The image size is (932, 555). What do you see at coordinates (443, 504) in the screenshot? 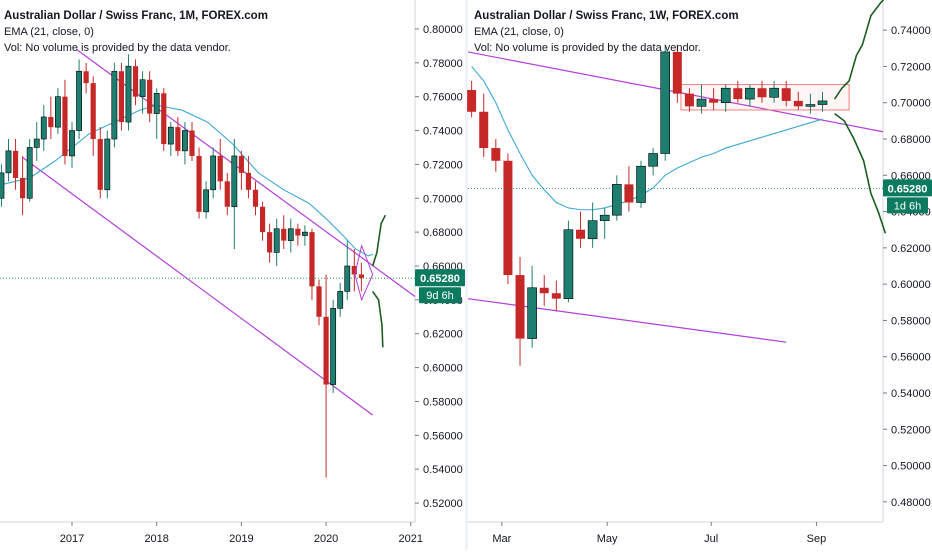
I see `price-tick-label: 0.52000` at bounding box center [443, 504].